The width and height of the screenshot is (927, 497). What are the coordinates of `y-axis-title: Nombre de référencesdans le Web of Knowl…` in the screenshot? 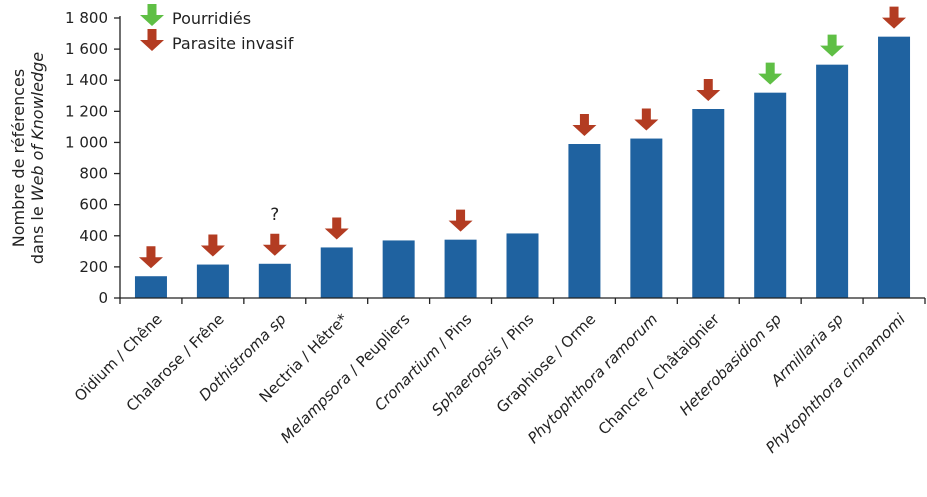 It's located at (28, 158).